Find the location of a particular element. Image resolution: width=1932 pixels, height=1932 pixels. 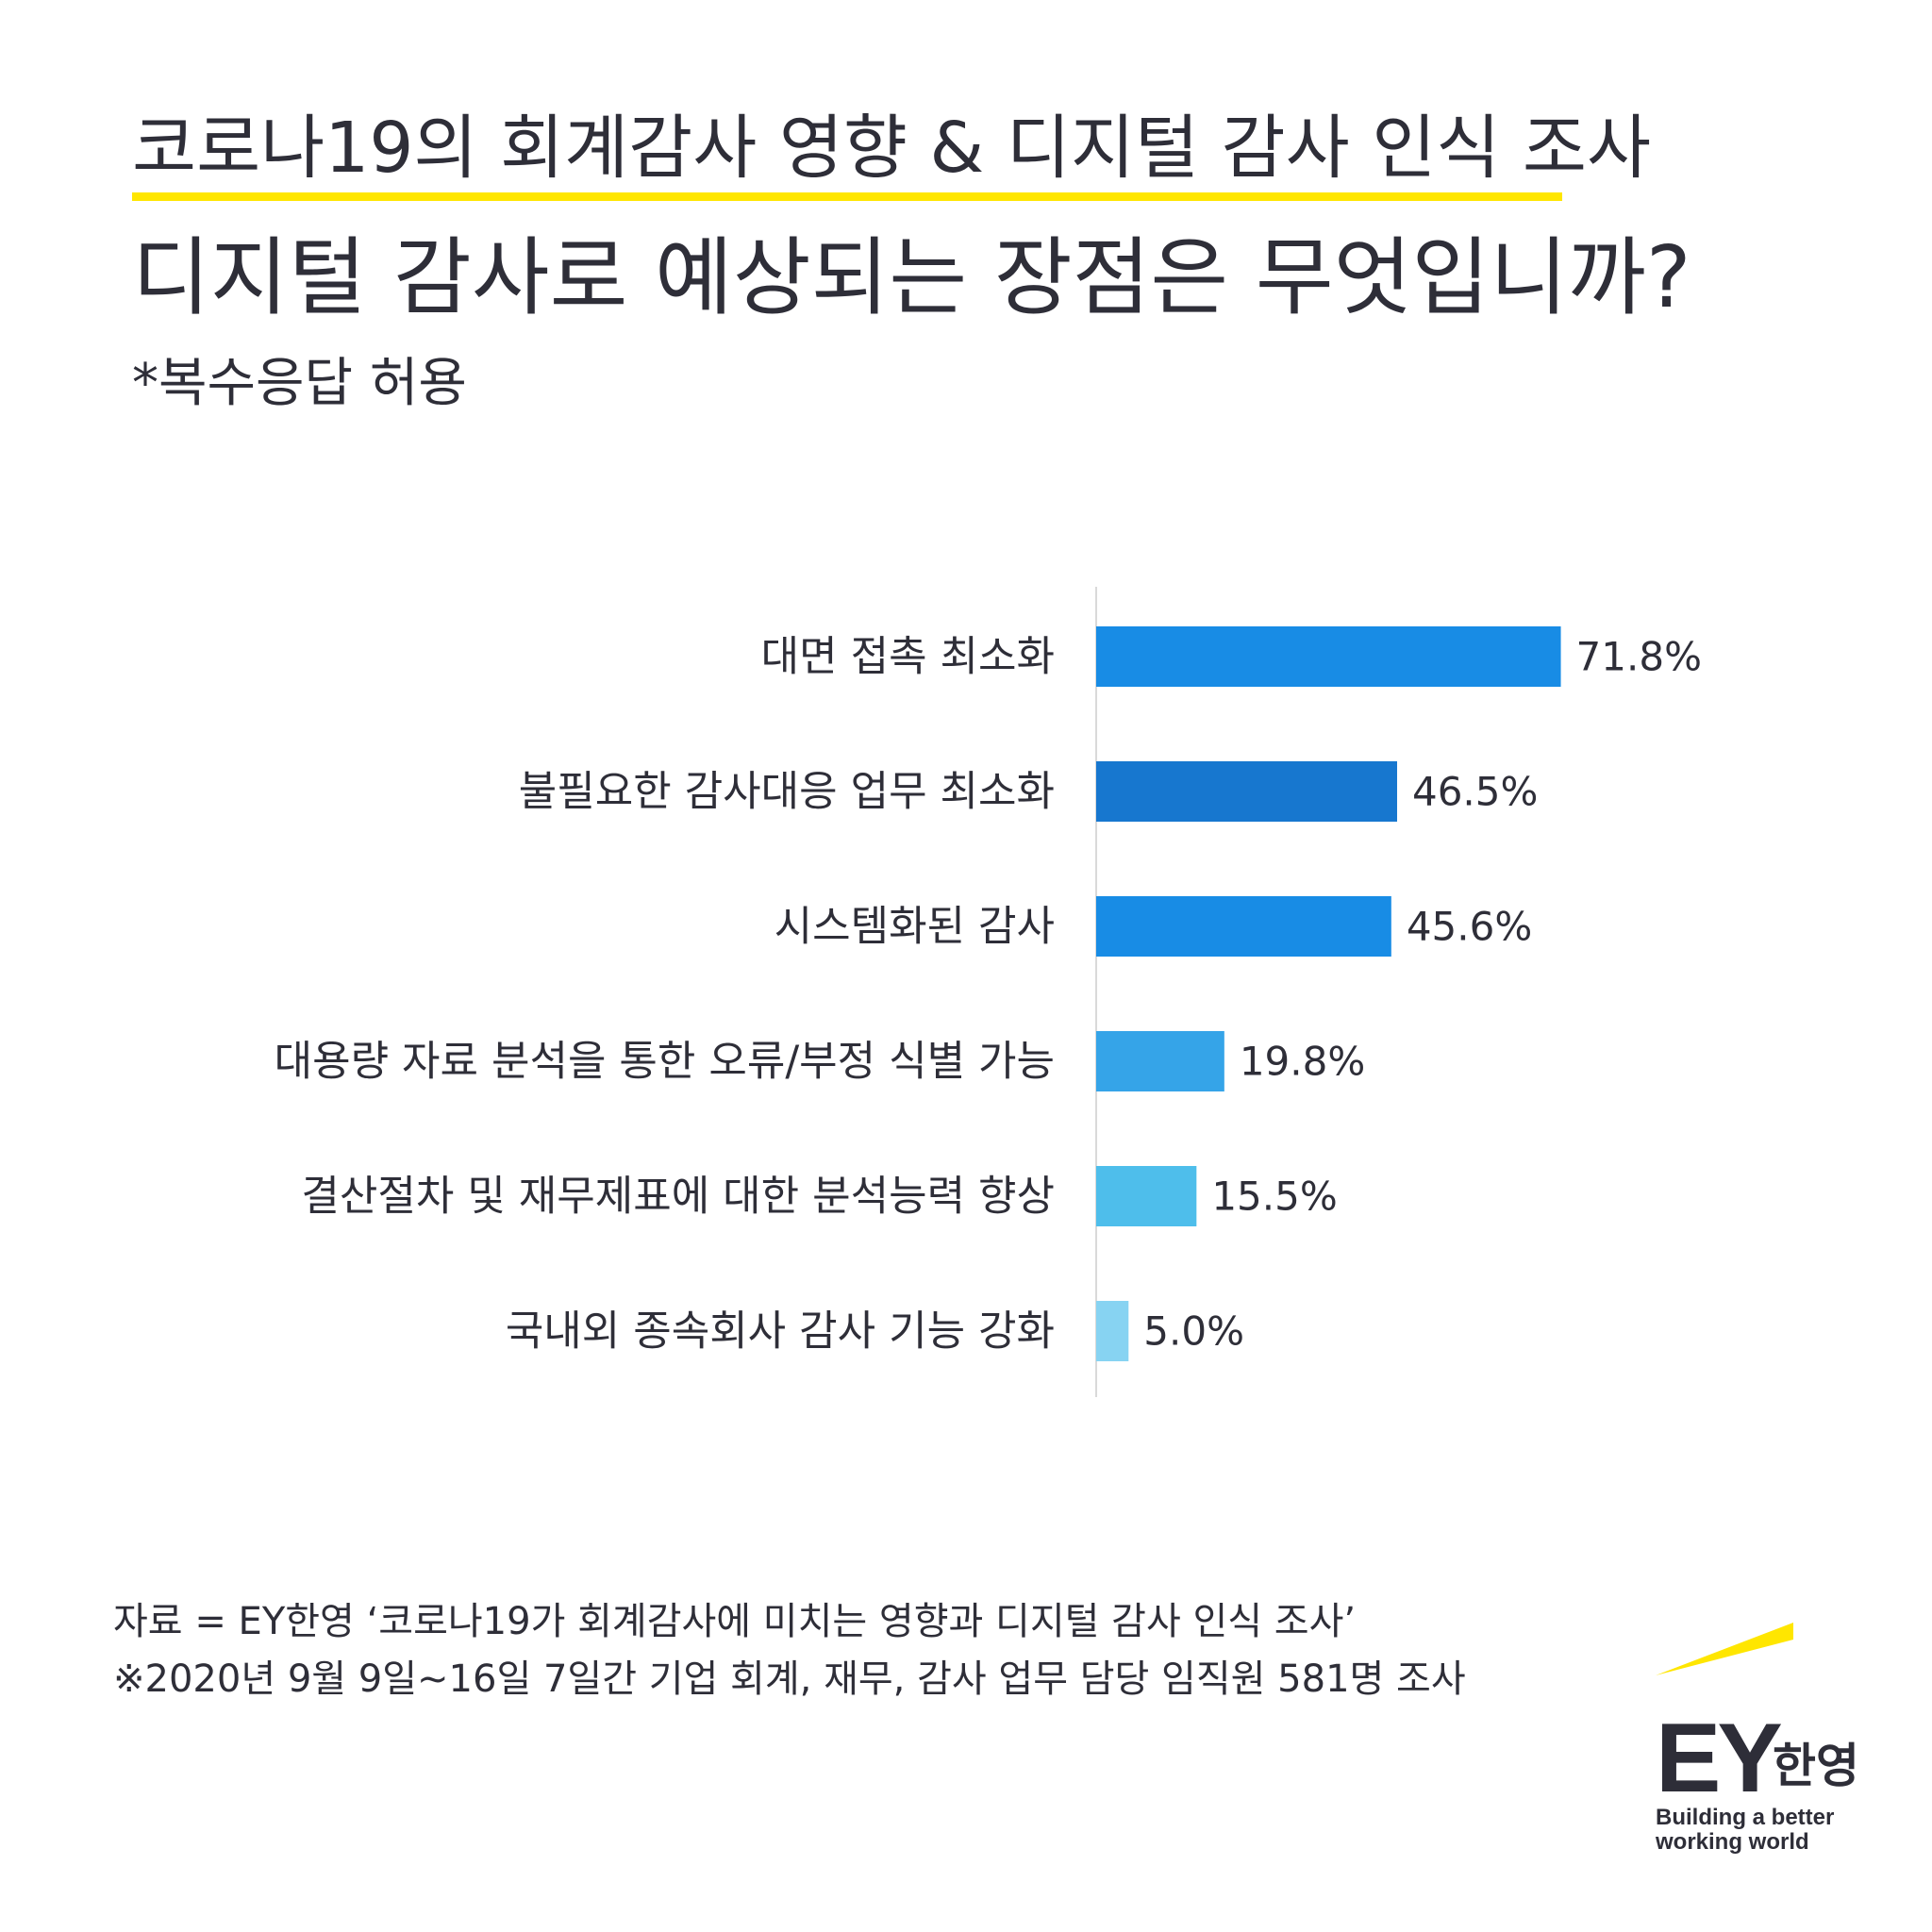

category-label: 국내외 종속회사 감사 기능 강화 is located at coordinates (780, 1331).